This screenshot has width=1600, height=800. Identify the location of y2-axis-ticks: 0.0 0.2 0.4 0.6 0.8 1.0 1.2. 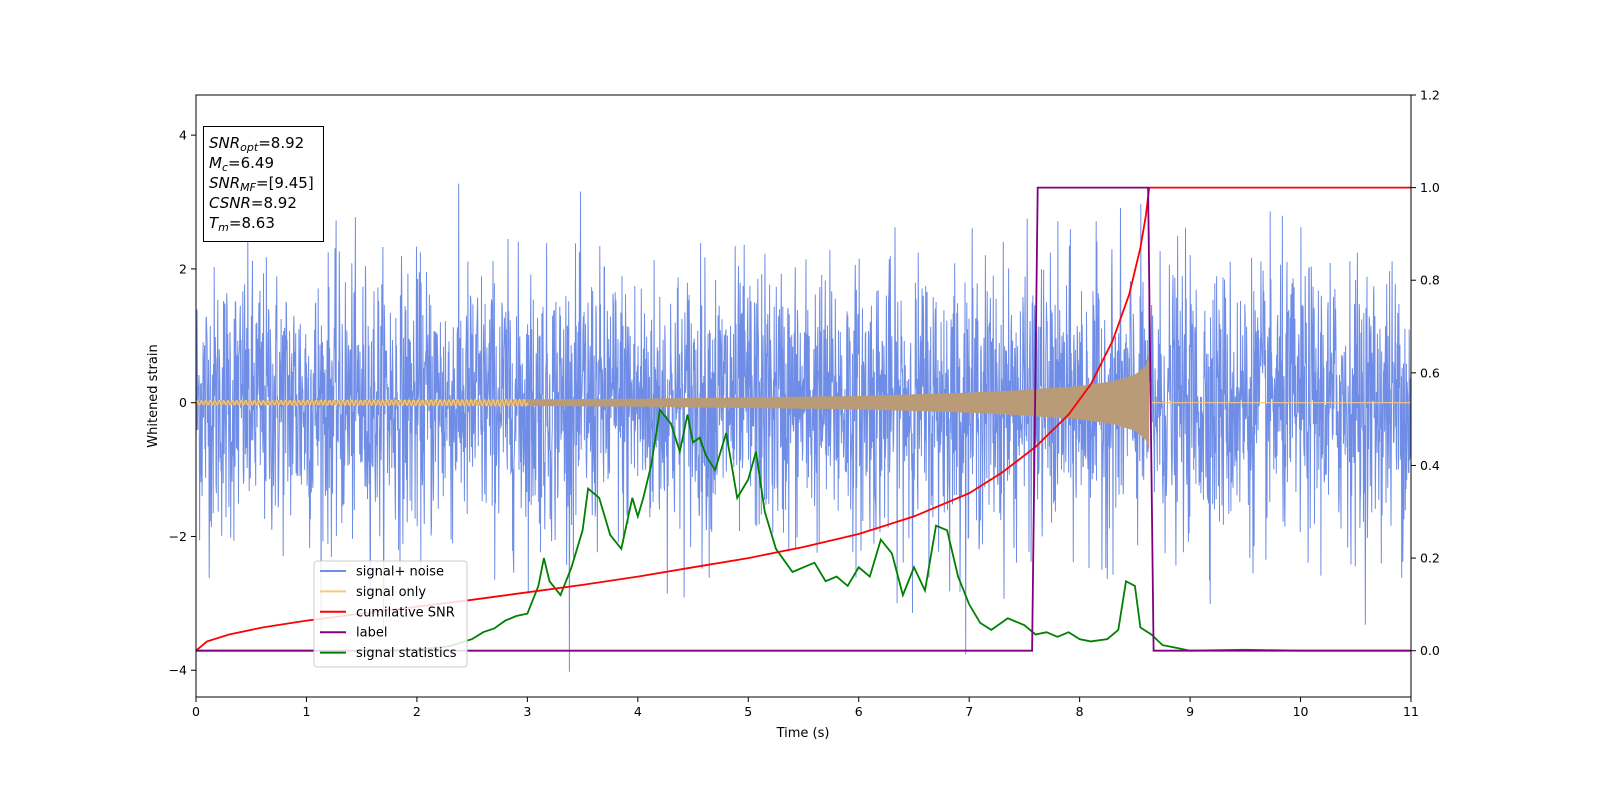
(1425, 373).